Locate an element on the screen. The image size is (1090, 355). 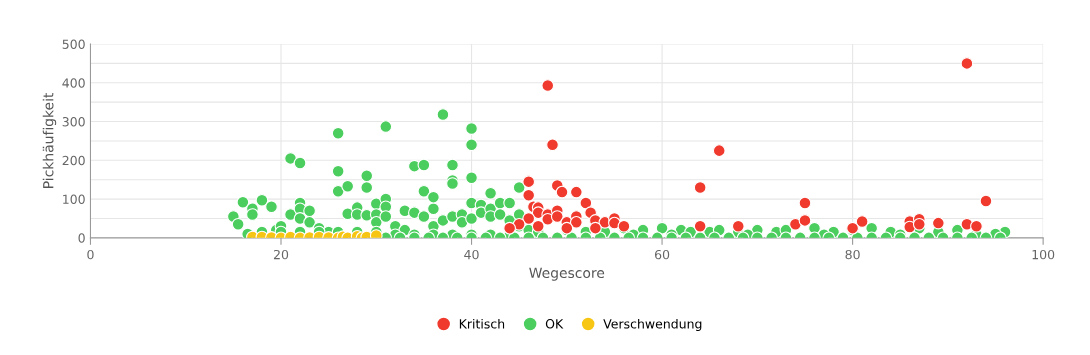
y-tick-label: 400 is located at coordinates (73, 83).